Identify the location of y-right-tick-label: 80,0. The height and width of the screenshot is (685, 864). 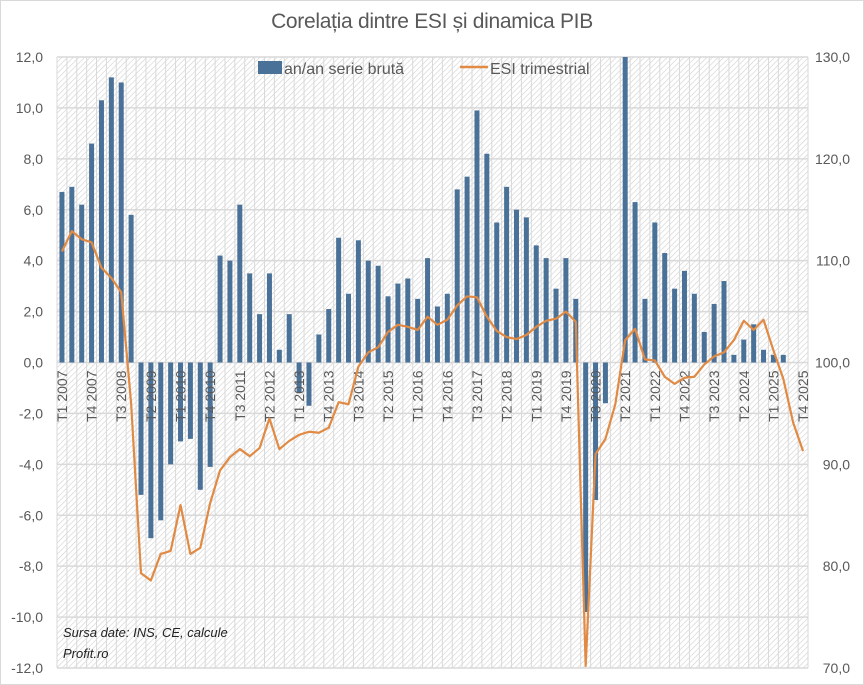
(836, 566).